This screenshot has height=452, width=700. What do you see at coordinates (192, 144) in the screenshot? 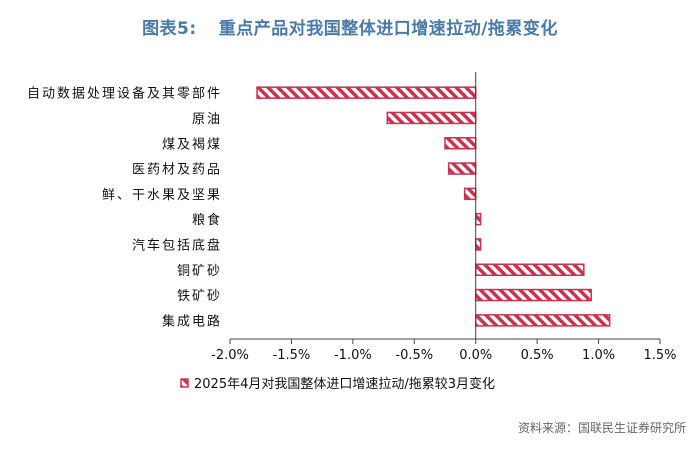
I see `category-label: 煤及褐煤` at bounding box center [192, 144].